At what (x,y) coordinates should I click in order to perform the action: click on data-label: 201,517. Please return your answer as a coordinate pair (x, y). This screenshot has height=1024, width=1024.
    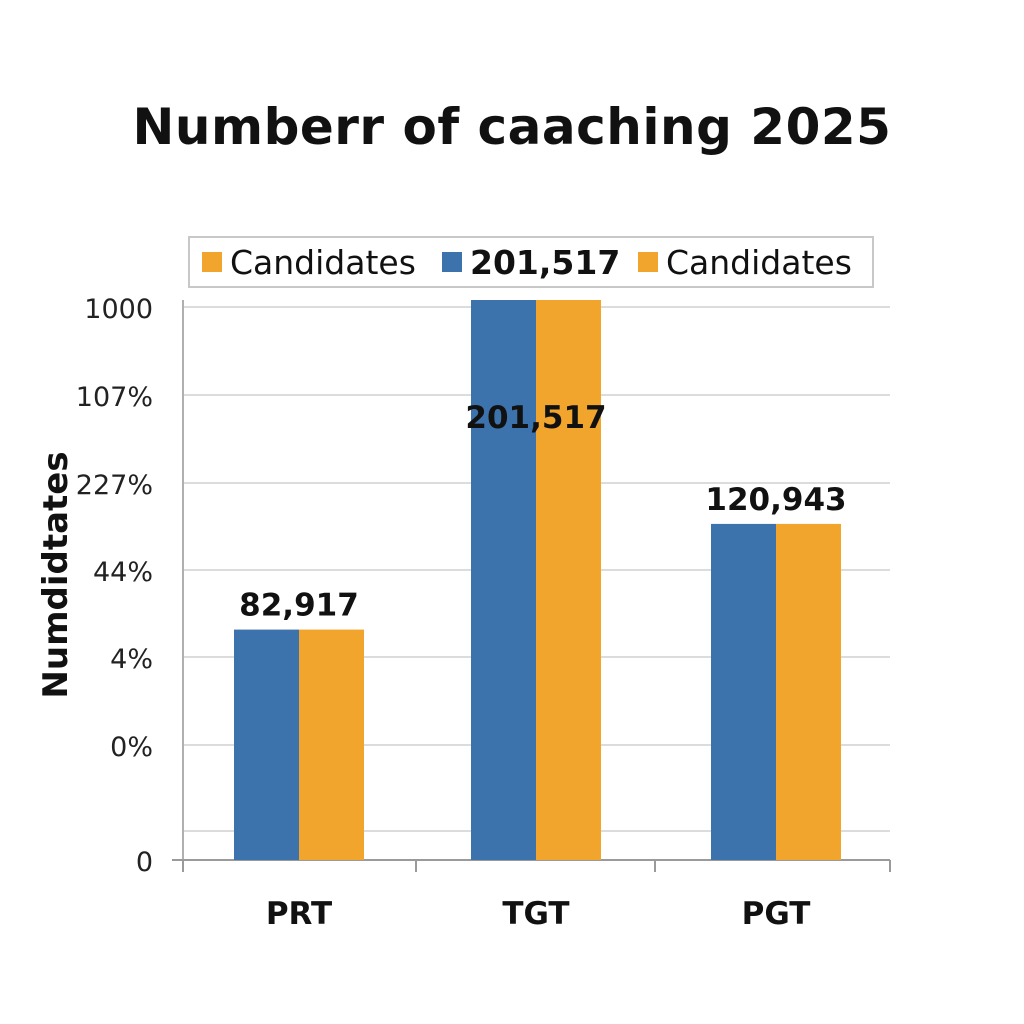
    Looking at the image, I should click on (535, 418).